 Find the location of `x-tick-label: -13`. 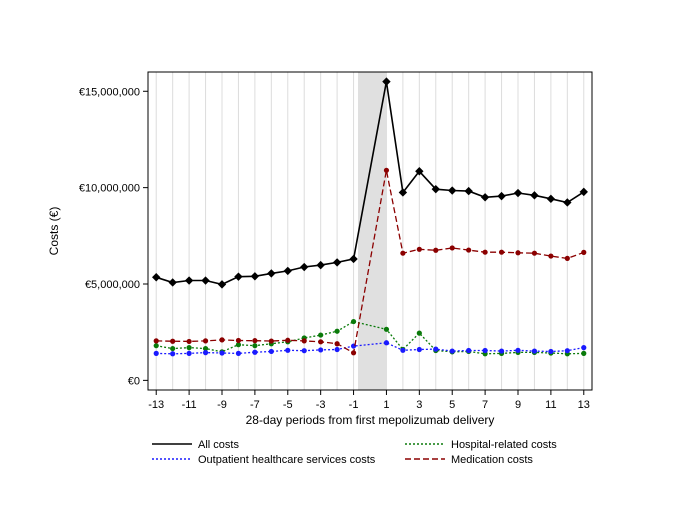

x-tick-label: -13 is located at coordinates (156, 405).